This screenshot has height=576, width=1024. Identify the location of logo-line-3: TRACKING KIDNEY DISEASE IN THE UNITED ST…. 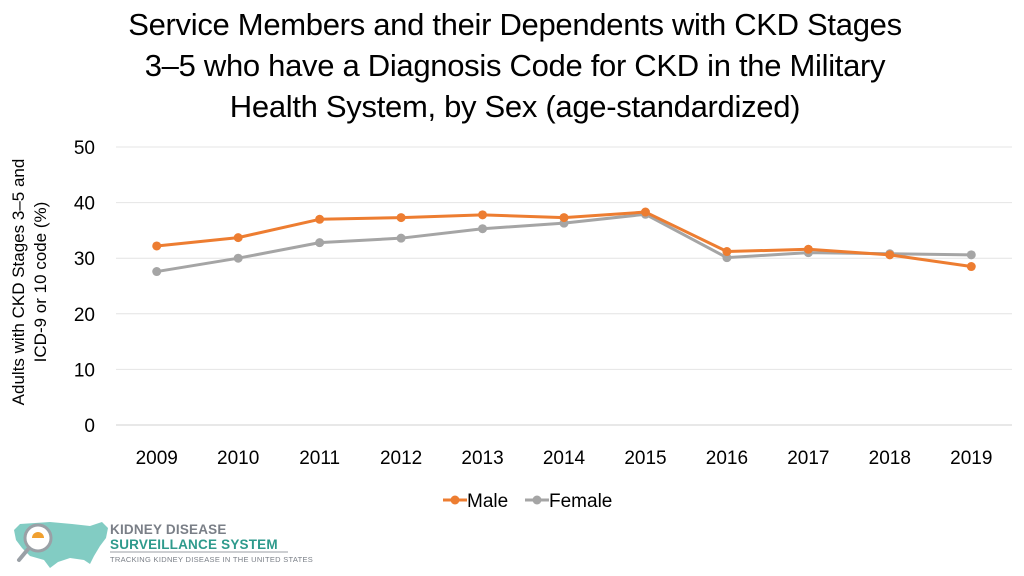
(212, 559).